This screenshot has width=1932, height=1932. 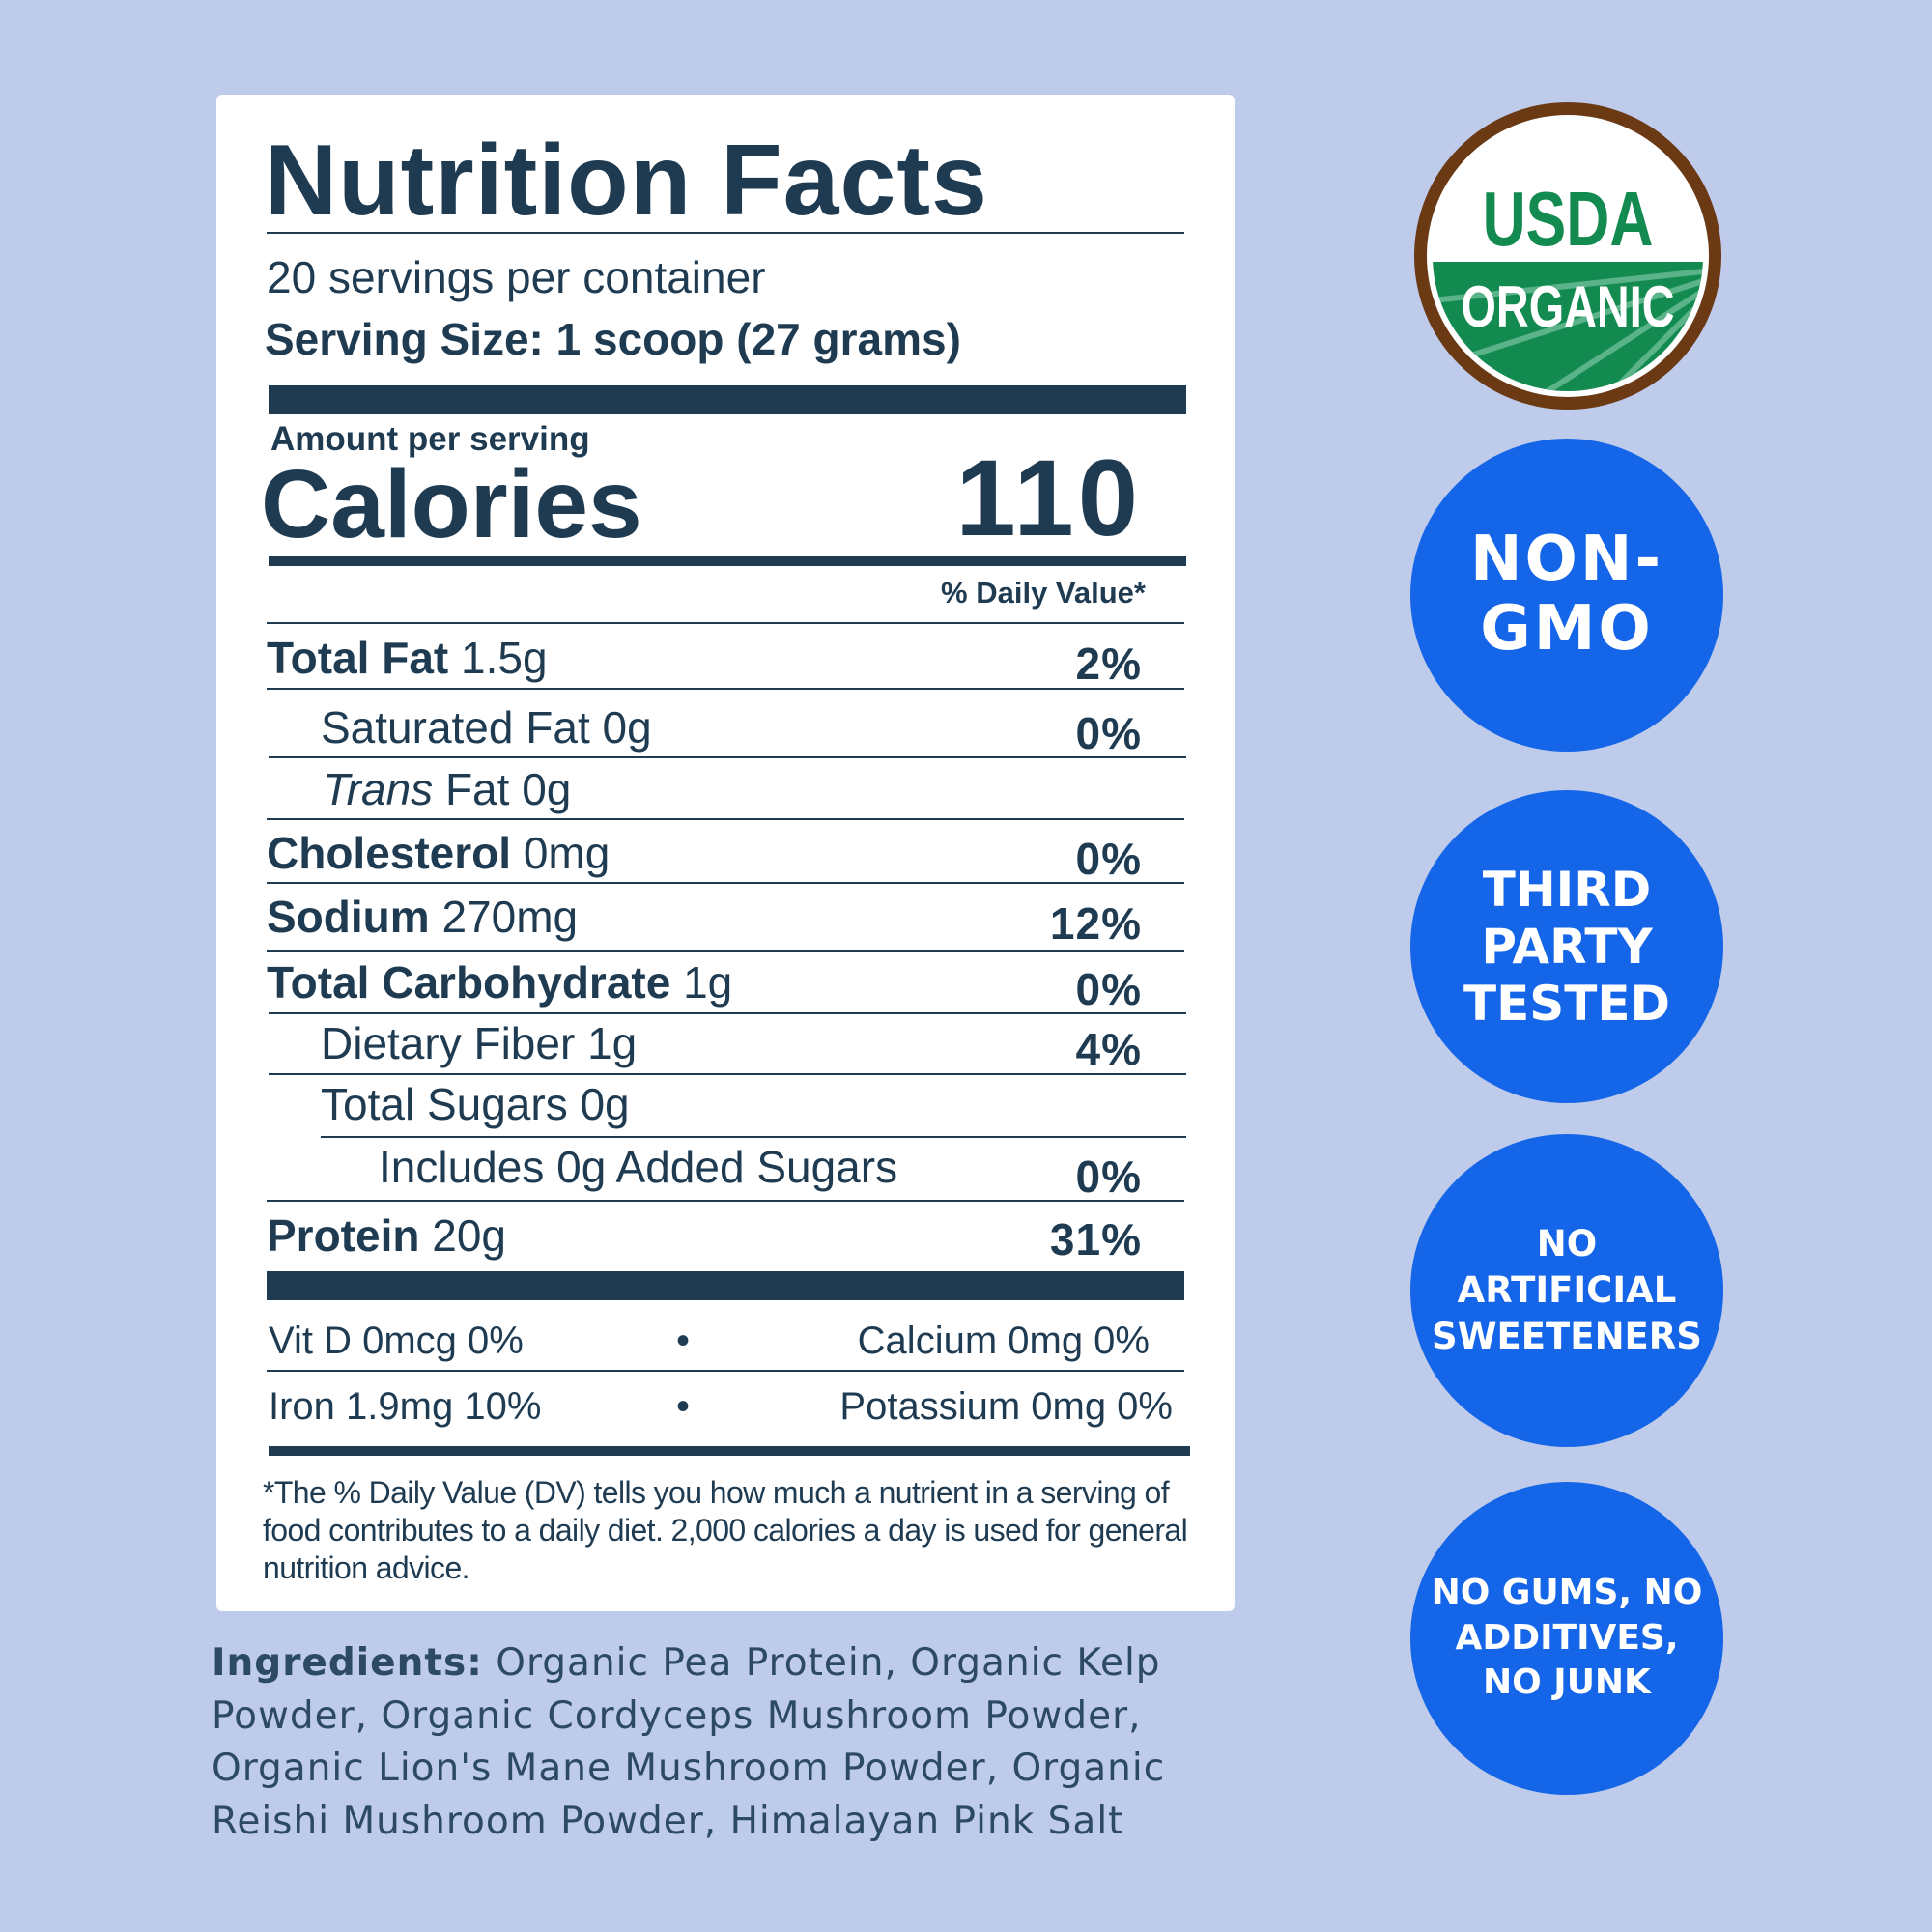 What do you see at coordinates (430, 439) in the screenshot?
I see `amount-per-serving: Amount per serving` at bounding box center [430, 439].